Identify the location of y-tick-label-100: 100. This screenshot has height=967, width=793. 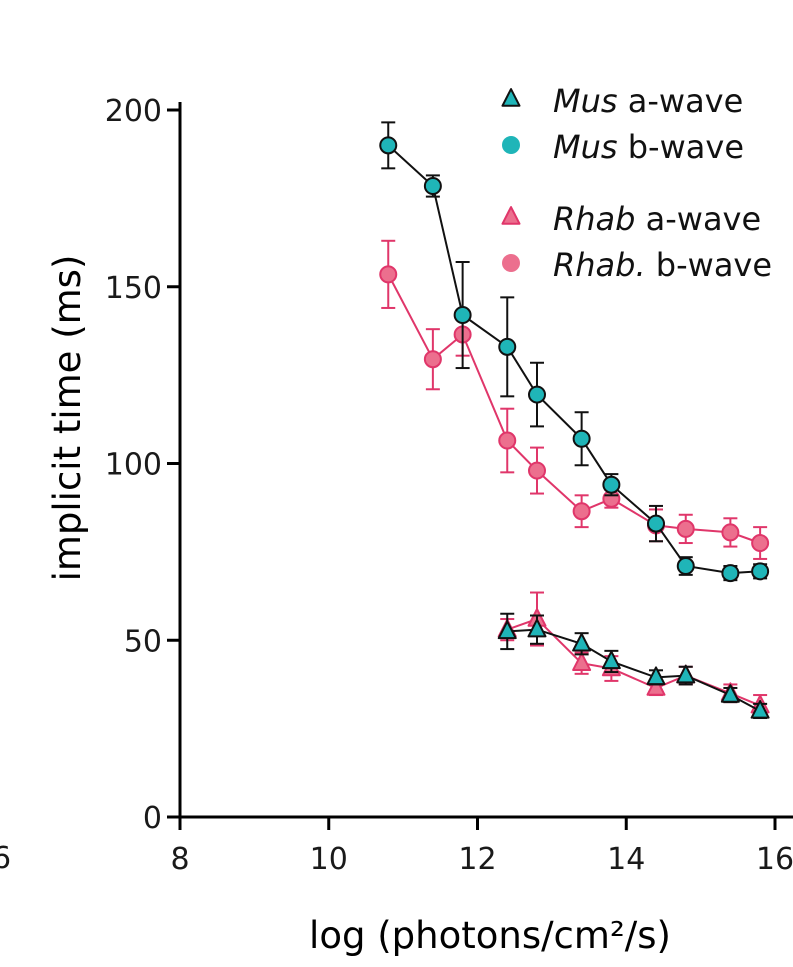
(133, 465).